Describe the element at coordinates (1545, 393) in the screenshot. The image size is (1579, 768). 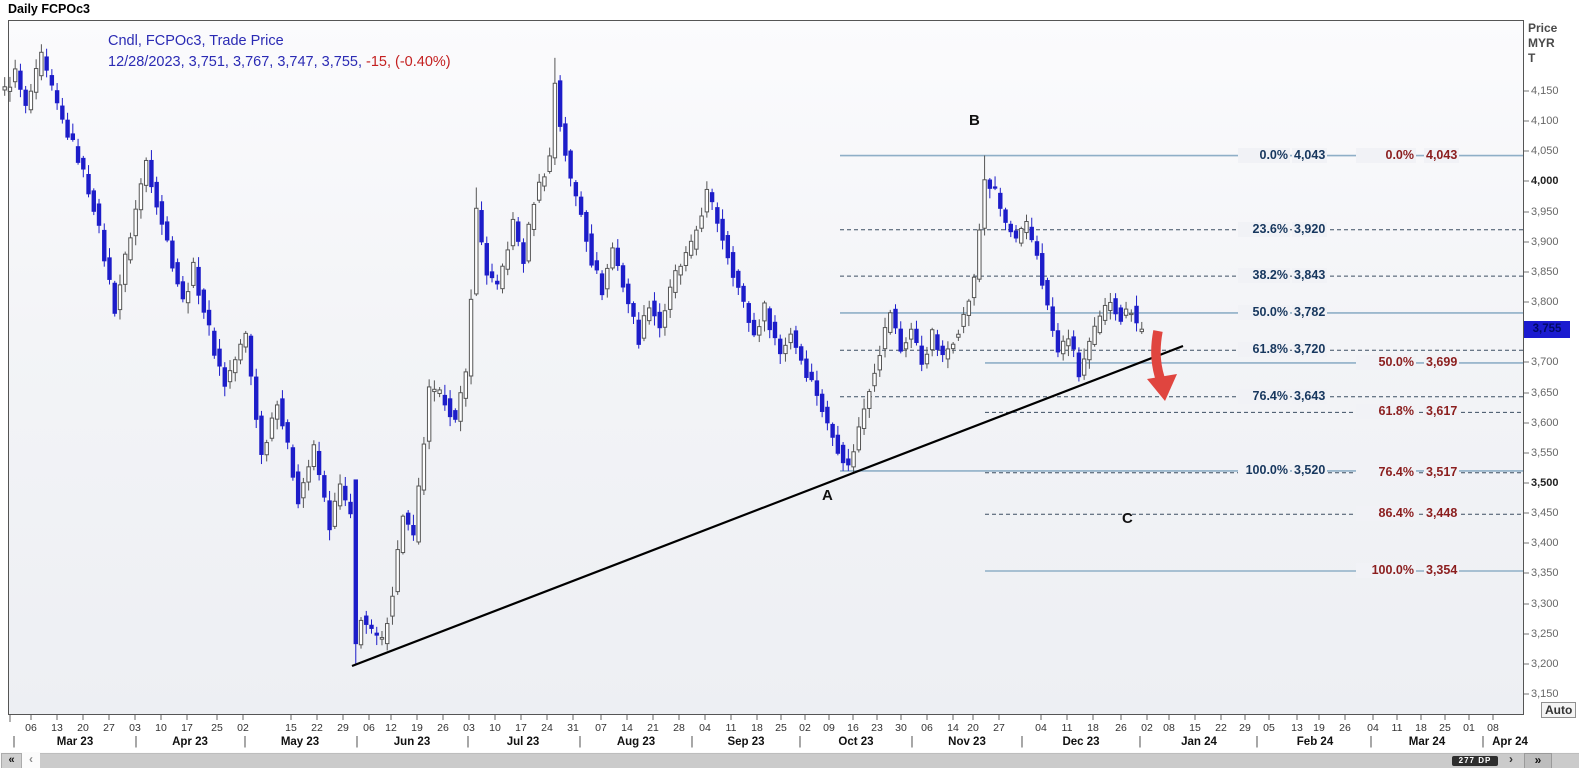
I see `price-axis-label: 3,650` at that location.